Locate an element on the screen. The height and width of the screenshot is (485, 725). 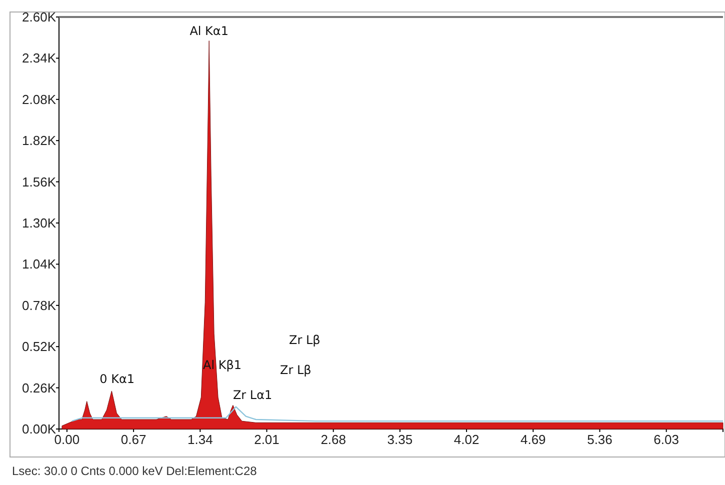
x-tick-label: 4.69 is located at coordinates (533, 440).